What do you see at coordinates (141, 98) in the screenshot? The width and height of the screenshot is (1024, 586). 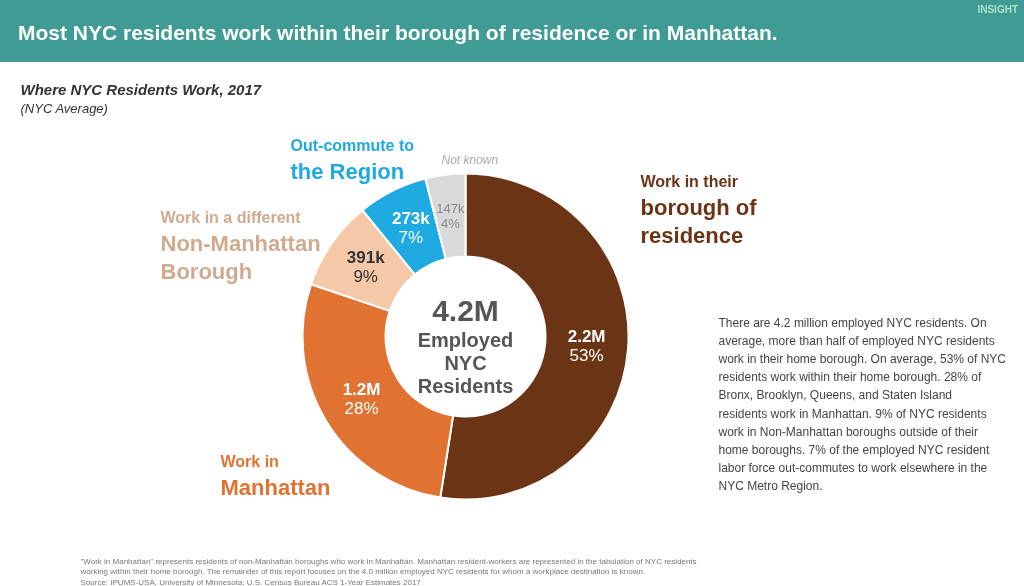 I see `chart-subtitle: Where NYC Residents Work, 2017 (NYC Average)` at bounding box center [141, 98].